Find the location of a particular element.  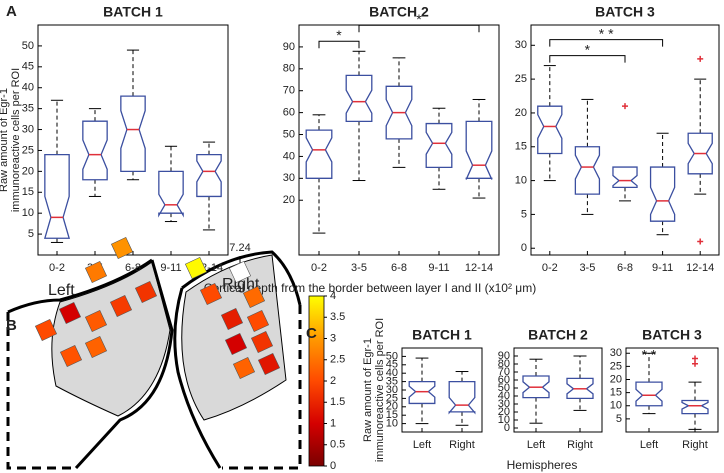

x-axis-label: Hemispheres is located at coordinates (542, 465).